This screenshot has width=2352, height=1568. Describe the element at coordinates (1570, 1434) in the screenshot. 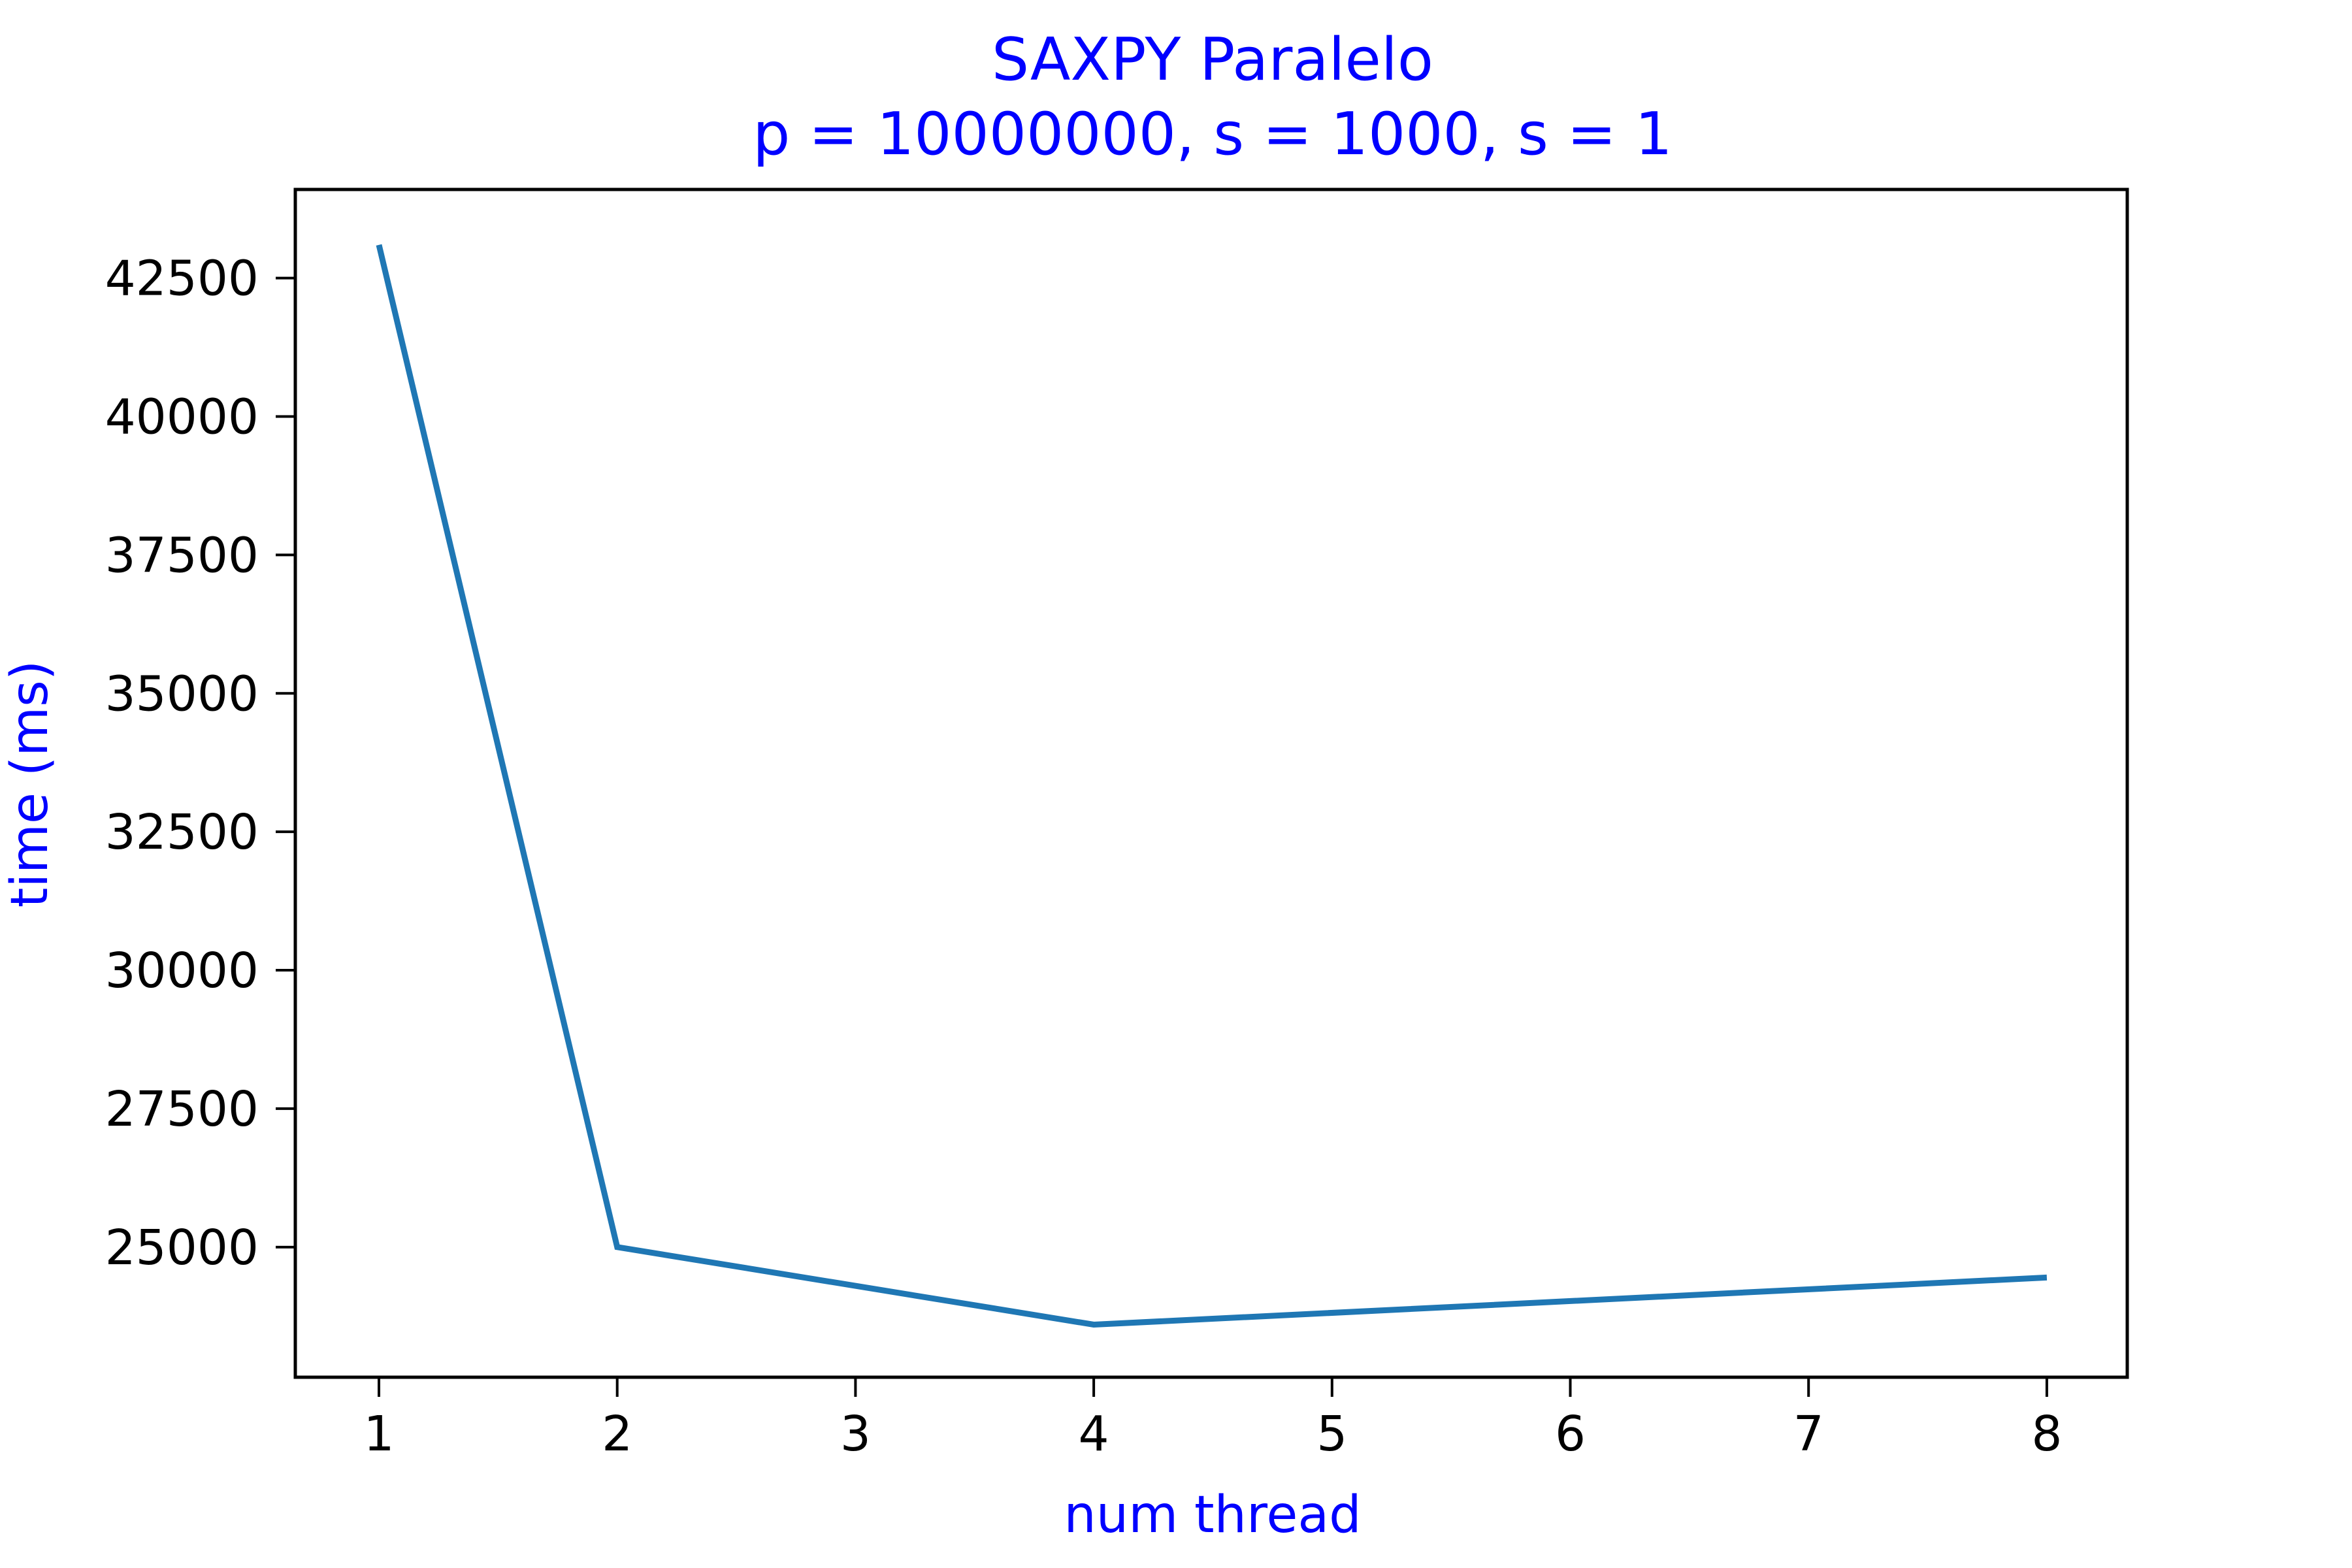

I see `x-tick-label: 6` at that location.